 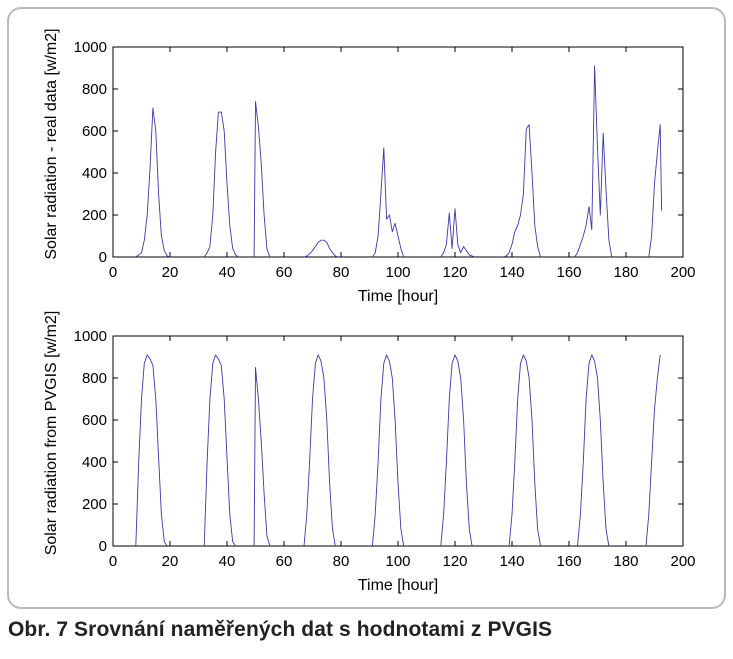 What do you see at coordinates (625, 561) in the screenshot?
I see `bottom-chart-x-tick-label: 180` at bounding box center [625, 561].